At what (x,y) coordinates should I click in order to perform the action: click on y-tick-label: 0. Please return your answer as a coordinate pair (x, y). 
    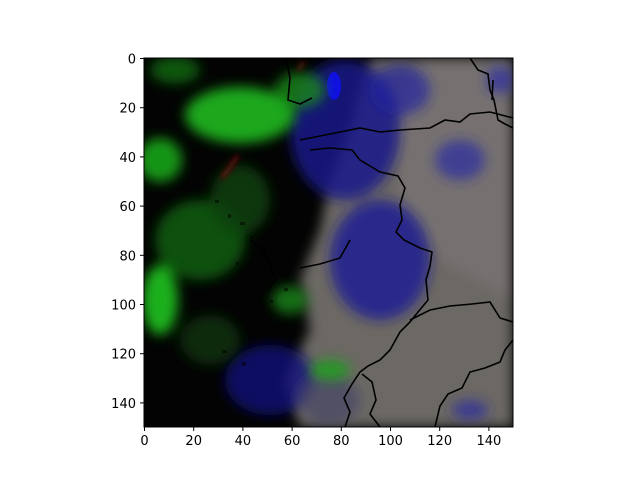
    Looking at the image, I should click on (132, 60).